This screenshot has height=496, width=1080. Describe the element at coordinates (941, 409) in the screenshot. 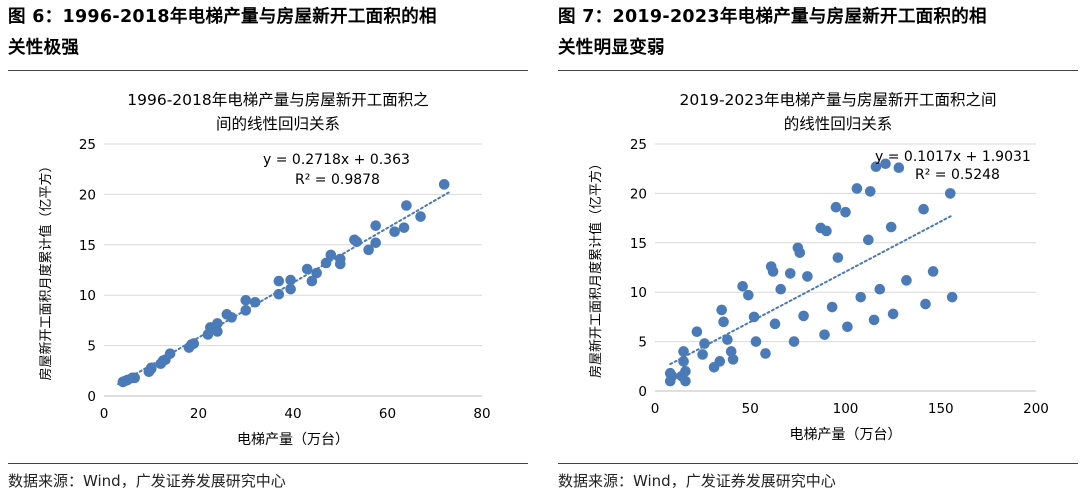

I see `x-tick-label: 150` at that location.